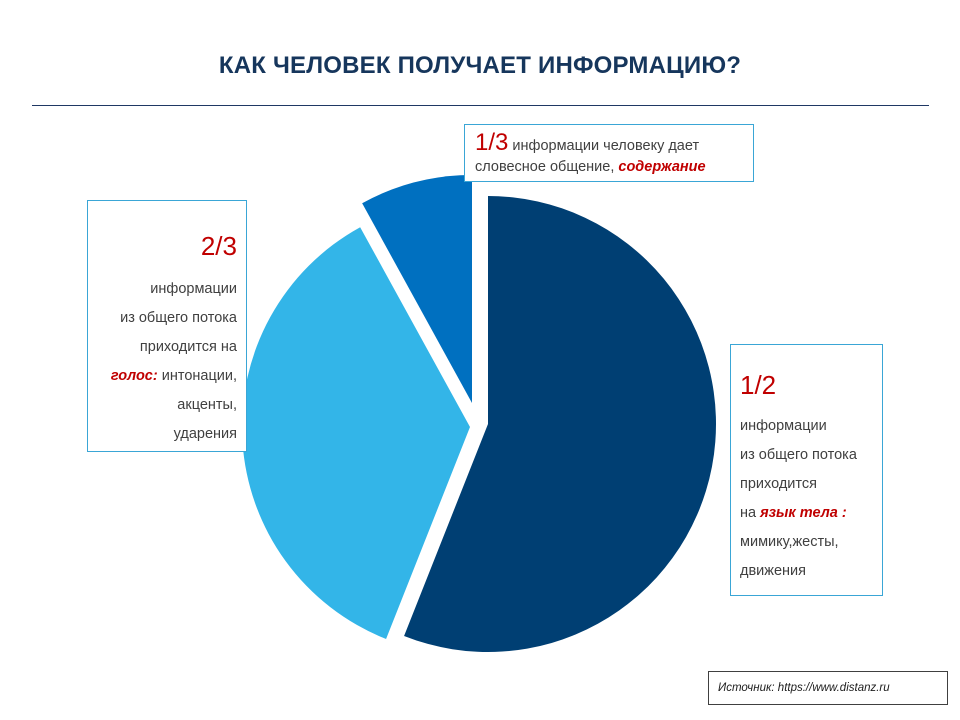 Image resolution: width=960 pixels, height=720 pixels. I want to click on label-right-line4-prefix: на, so click(750, 513).